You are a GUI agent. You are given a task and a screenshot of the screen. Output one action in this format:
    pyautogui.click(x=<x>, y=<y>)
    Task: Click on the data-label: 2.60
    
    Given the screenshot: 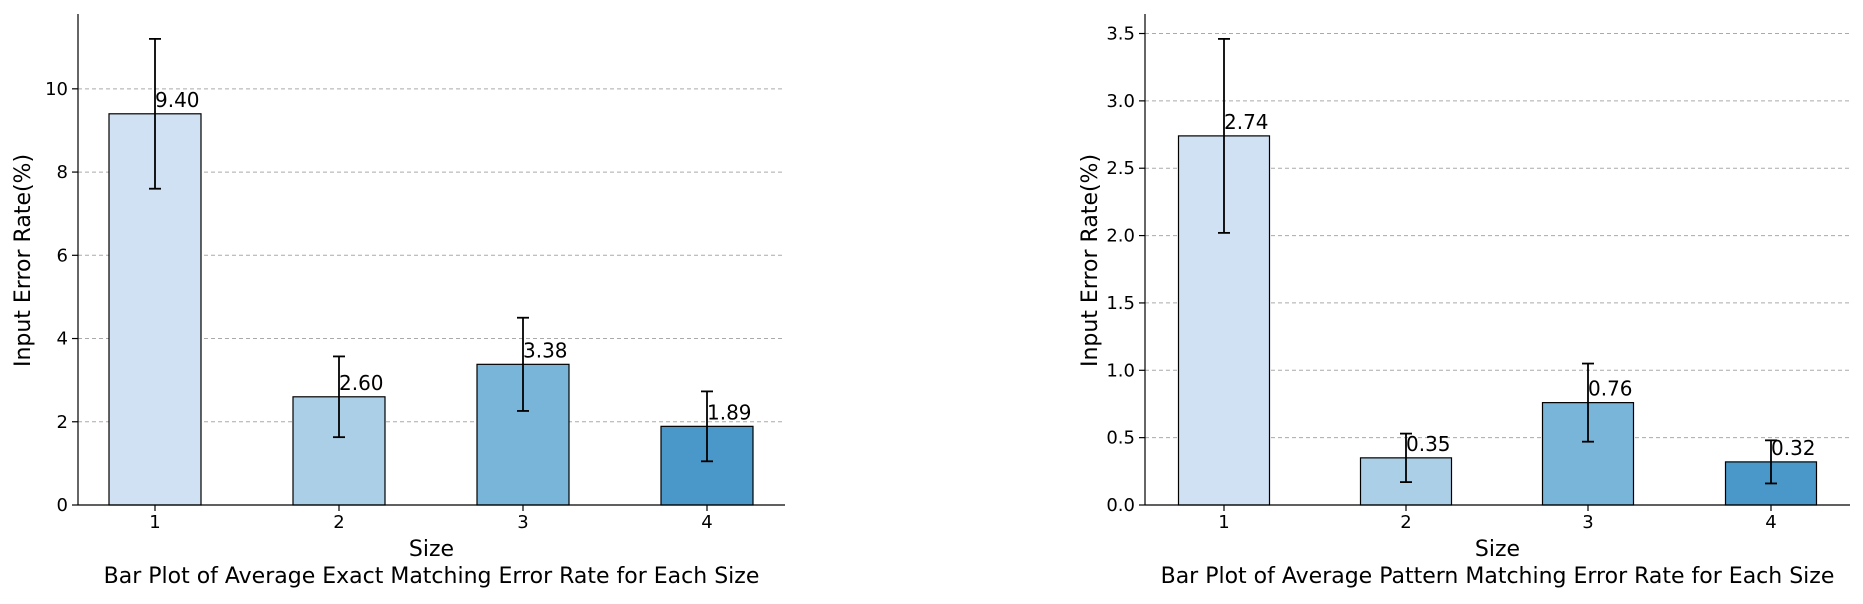 What is the action you would take?
    pyautogui.click(x=361, y=383)
    